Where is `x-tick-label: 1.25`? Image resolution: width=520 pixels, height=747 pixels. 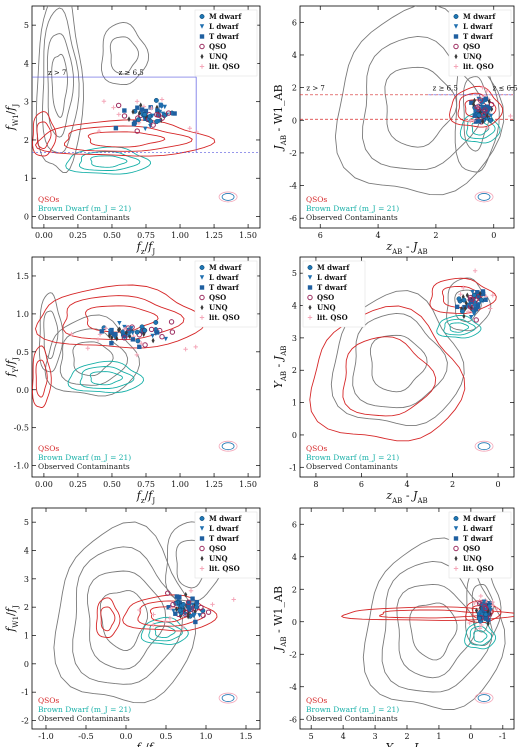 x-tick-label: 1.25 is located at coordinates (214, 484).